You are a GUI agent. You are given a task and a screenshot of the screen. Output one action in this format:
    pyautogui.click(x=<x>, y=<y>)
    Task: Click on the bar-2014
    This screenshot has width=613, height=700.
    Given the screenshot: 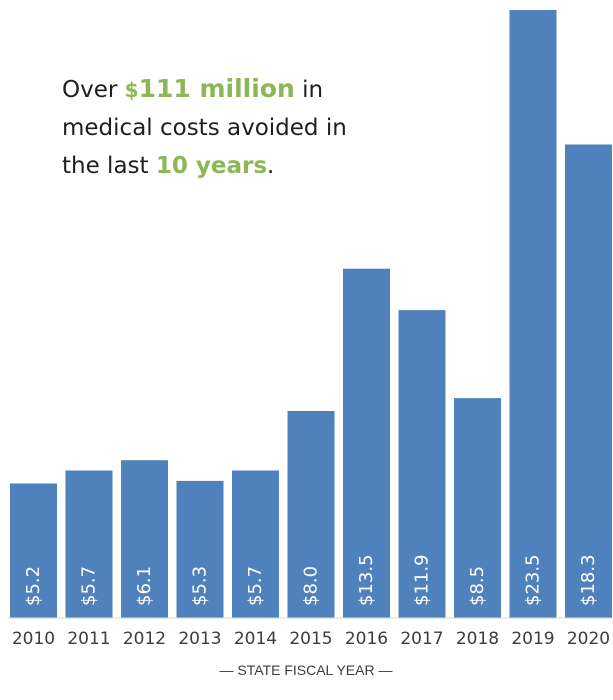 What is the action you would take?
    pyautogui.click(x=255, y=544)
    